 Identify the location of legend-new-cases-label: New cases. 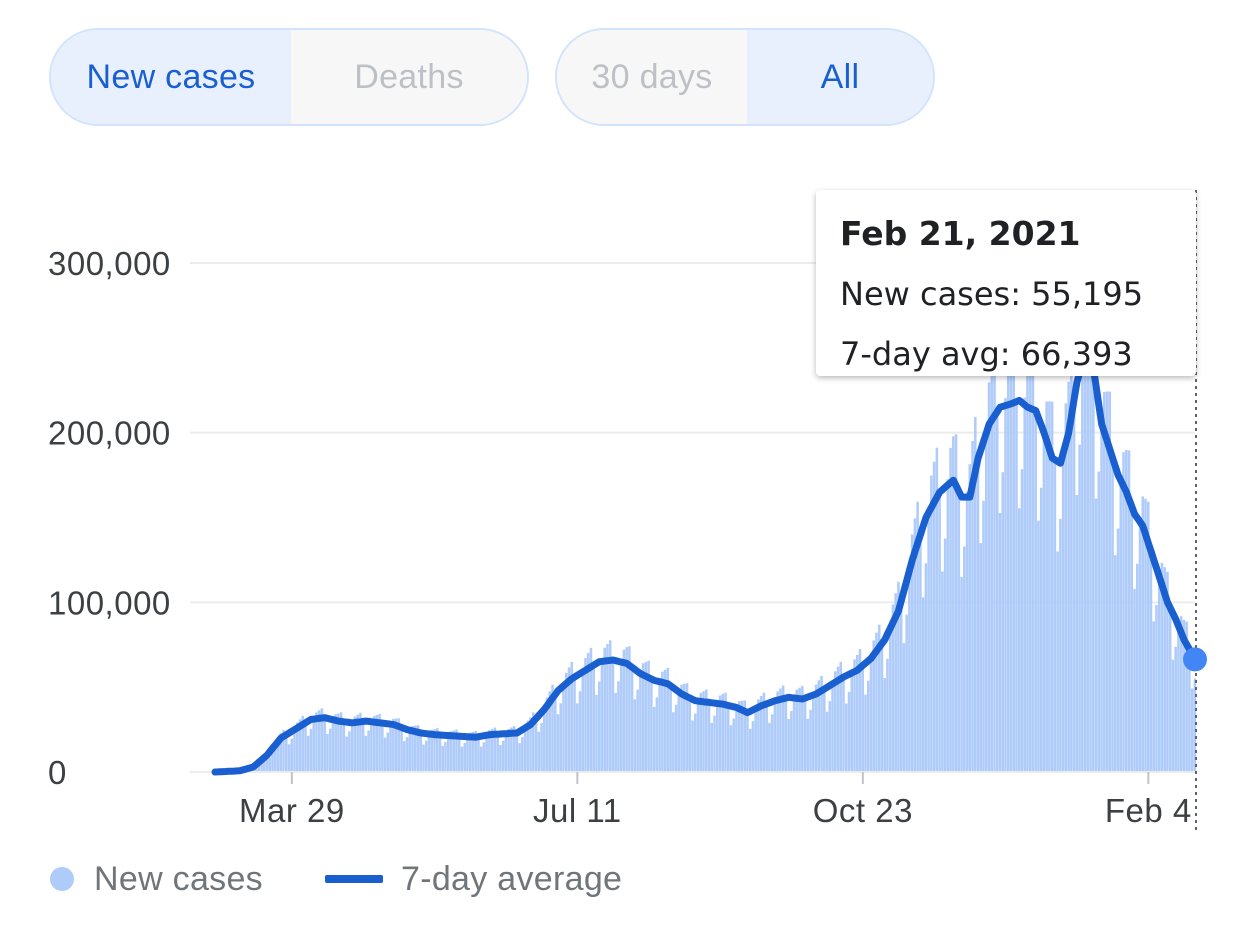
(178, 878).